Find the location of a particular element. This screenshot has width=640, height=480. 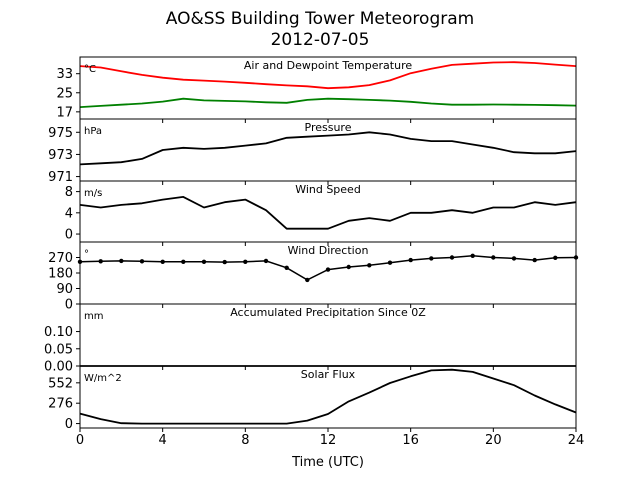

y-tick-label-4-0: 0.00 is located at coordinates (58, 367).